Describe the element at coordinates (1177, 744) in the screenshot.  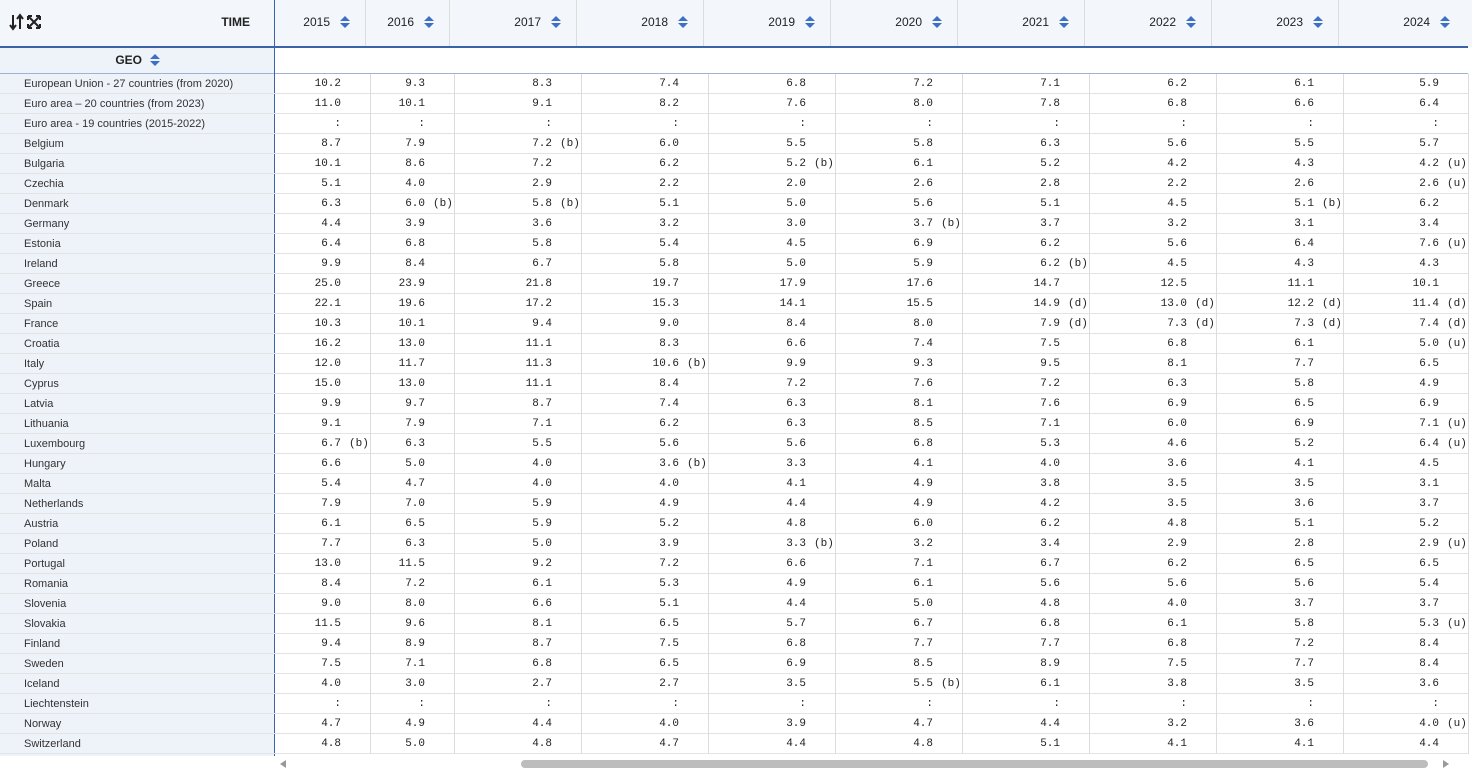
I see `cell-value: 4.1` at that location.